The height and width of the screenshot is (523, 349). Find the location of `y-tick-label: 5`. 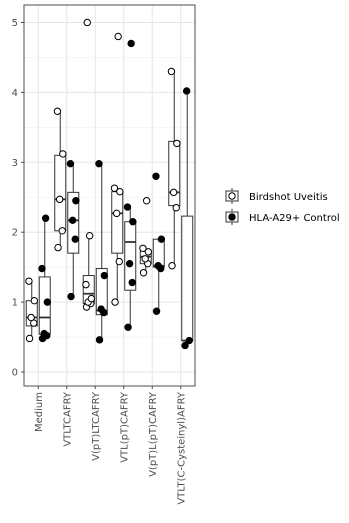

y-tick-label: 5 is located at coordinates (15, 23).